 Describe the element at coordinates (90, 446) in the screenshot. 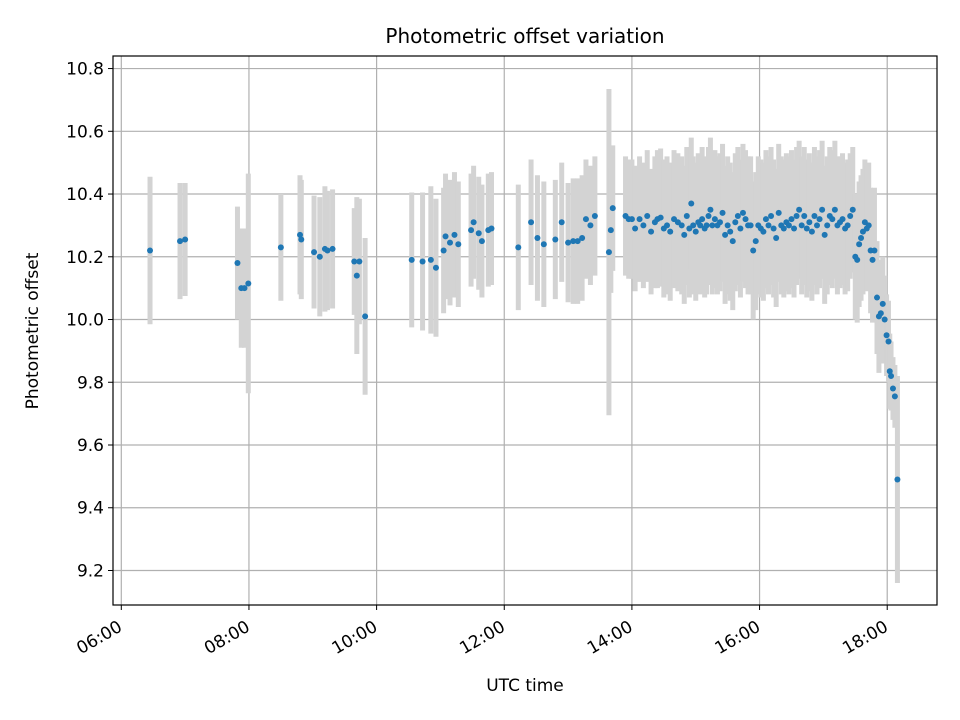

I see `y-tick-label: 9.6` at that location.